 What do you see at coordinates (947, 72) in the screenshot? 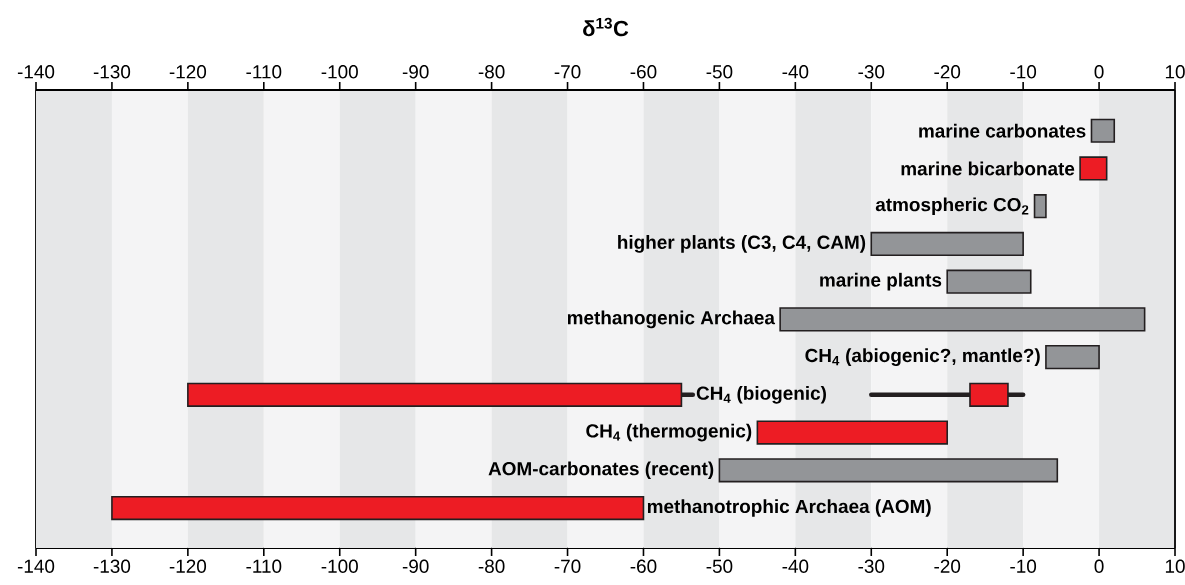
I see `x2-tick-label: -20` at bounding box center [947, 72].